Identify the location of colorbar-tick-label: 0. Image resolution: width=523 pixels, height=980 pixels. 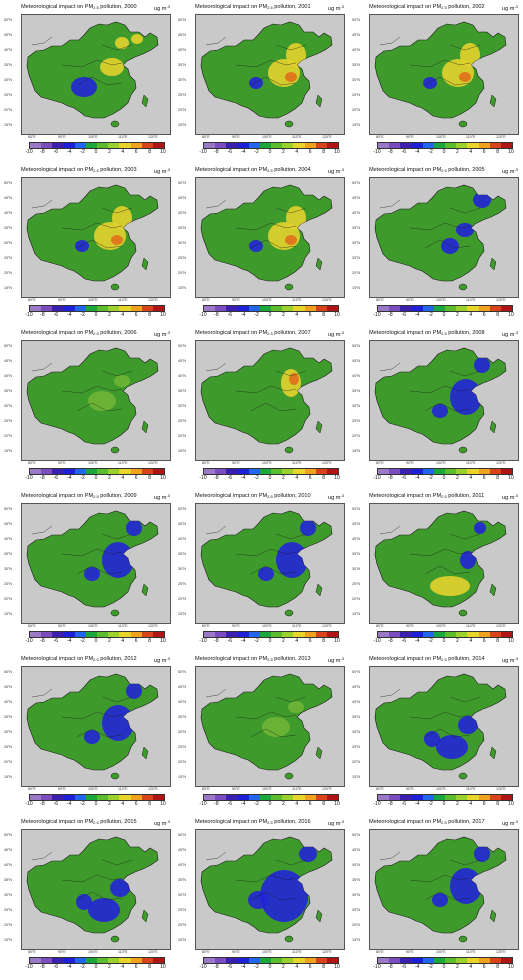
(96, 478).